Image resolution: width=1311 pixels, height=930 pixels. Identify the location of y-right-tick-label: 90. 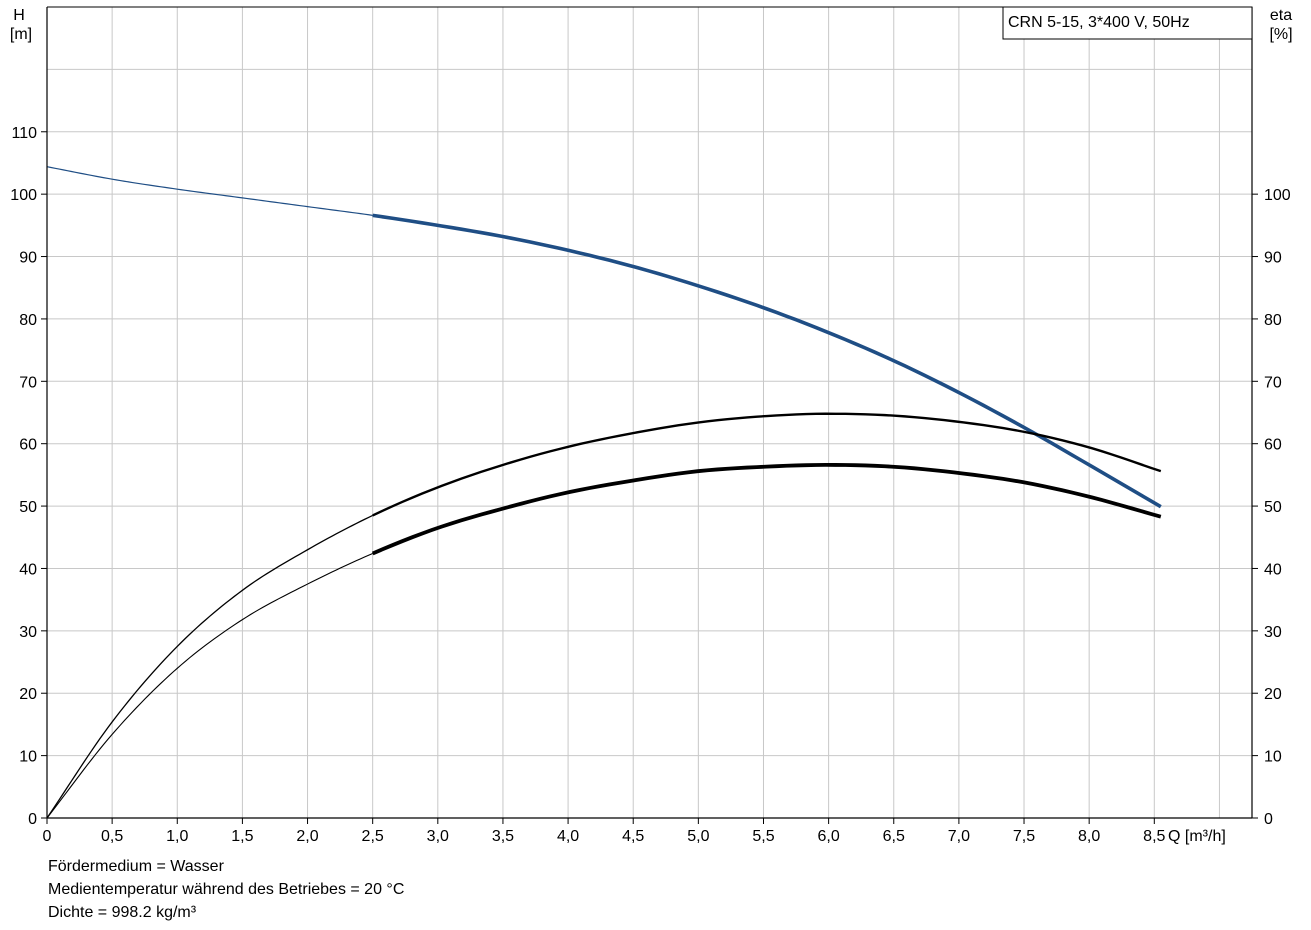
(1273, 258).